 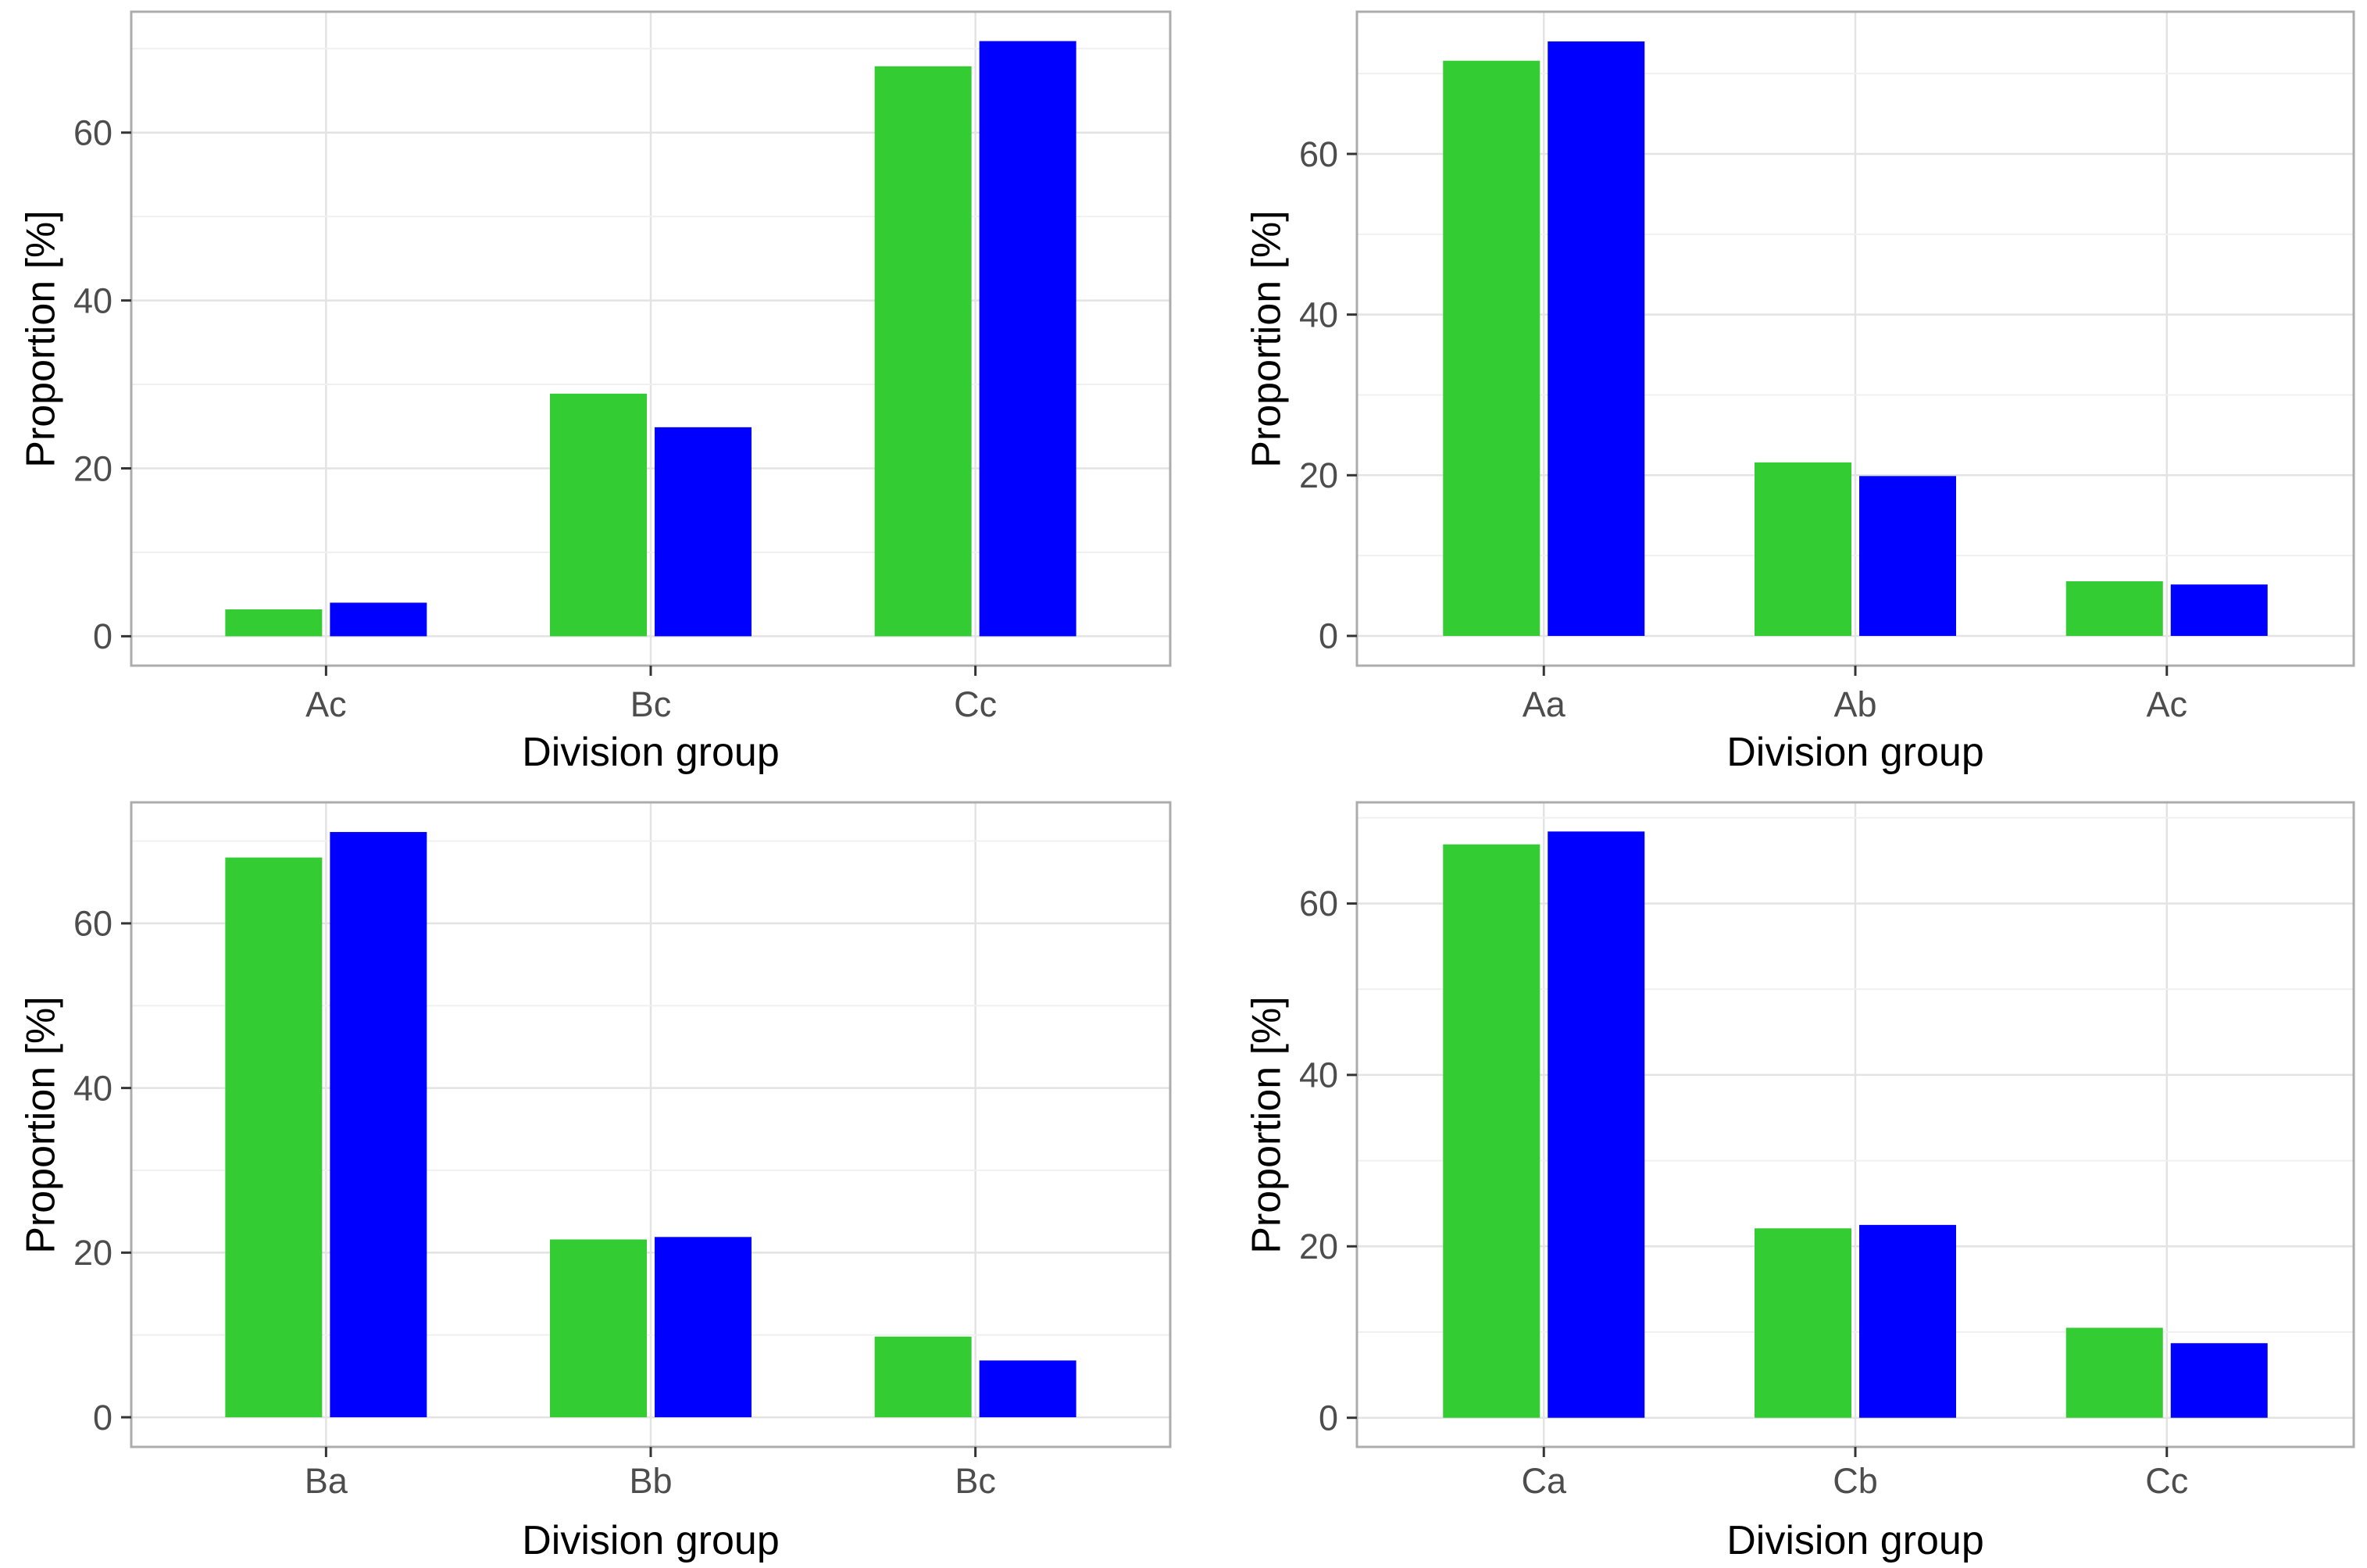 What do you see at coordinates (598, 1328) in the screenshot?
I see `bar-green-Bb` at bounding box center [598, 1328].